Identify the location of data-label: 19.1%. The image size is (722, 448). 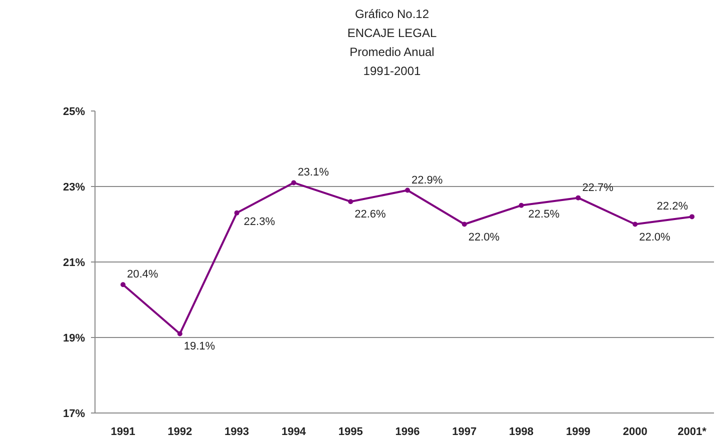
(200, 346).